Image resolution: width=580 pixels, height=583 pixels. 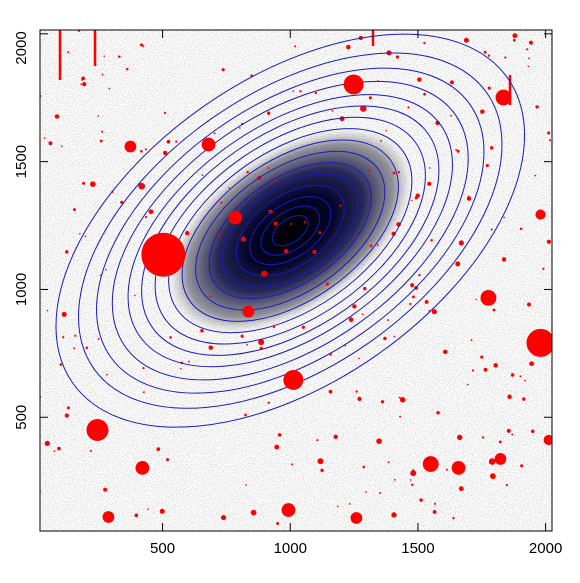 I want to click on y-tick-label: 1500, so click(x=21, y=161).